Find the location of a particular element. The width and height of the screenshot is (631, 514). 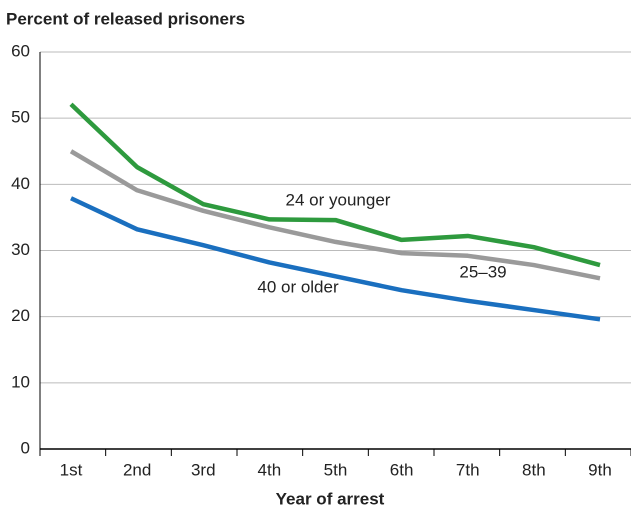

x-tick-label: 5th is located at coordinates (336, 469).